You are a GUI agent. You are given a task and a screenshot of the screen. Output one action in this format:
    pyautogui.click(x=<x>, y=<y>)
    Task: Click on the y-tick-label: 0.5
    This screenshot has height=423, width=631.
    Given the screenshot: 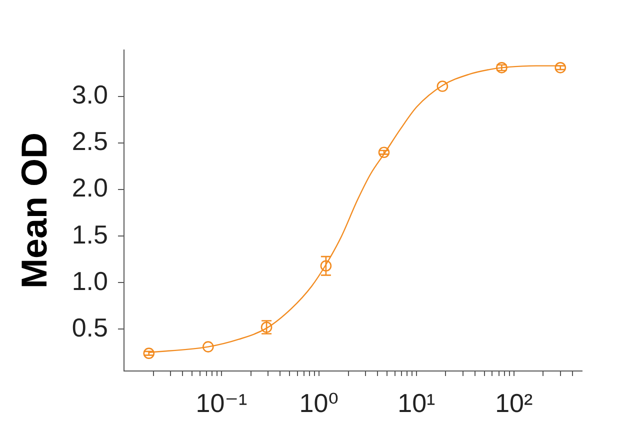 What is the action you would take?
    pyautogui.click(x=90, y=327)
    